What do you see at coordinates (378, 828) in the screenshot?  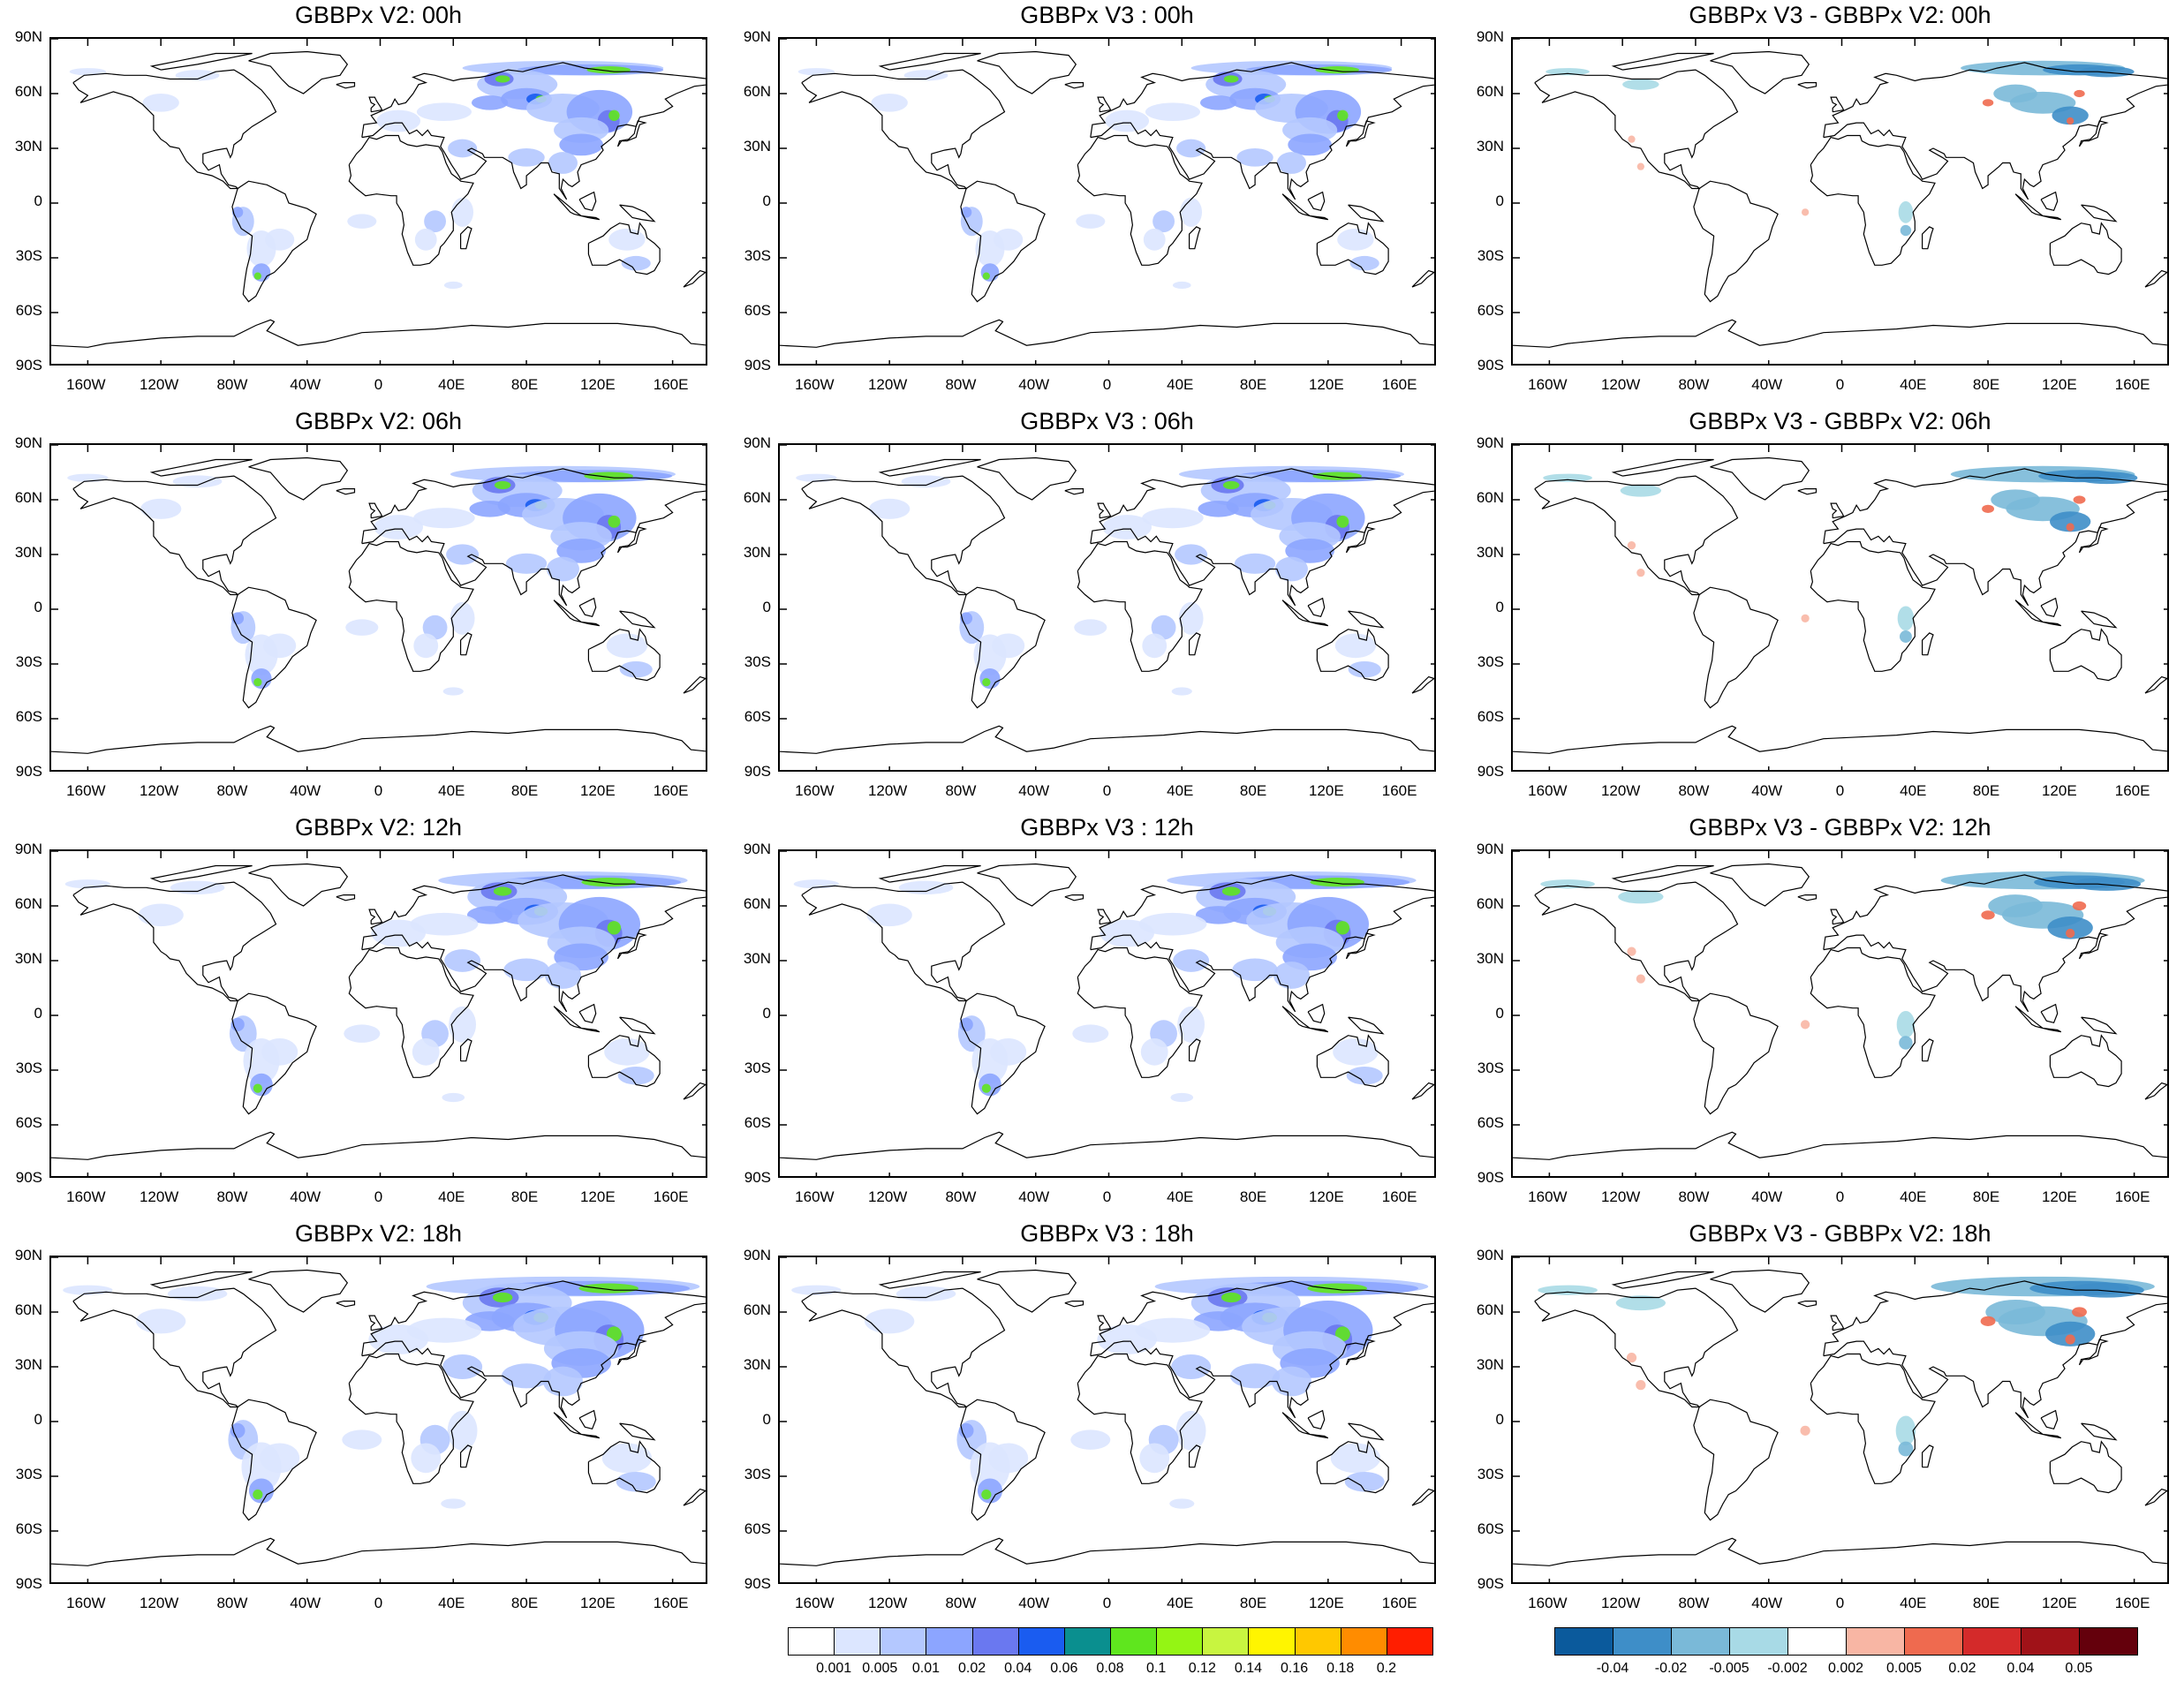 I see `panel-title: GBBPx V2: 12h` at bounding box center [378, 828].